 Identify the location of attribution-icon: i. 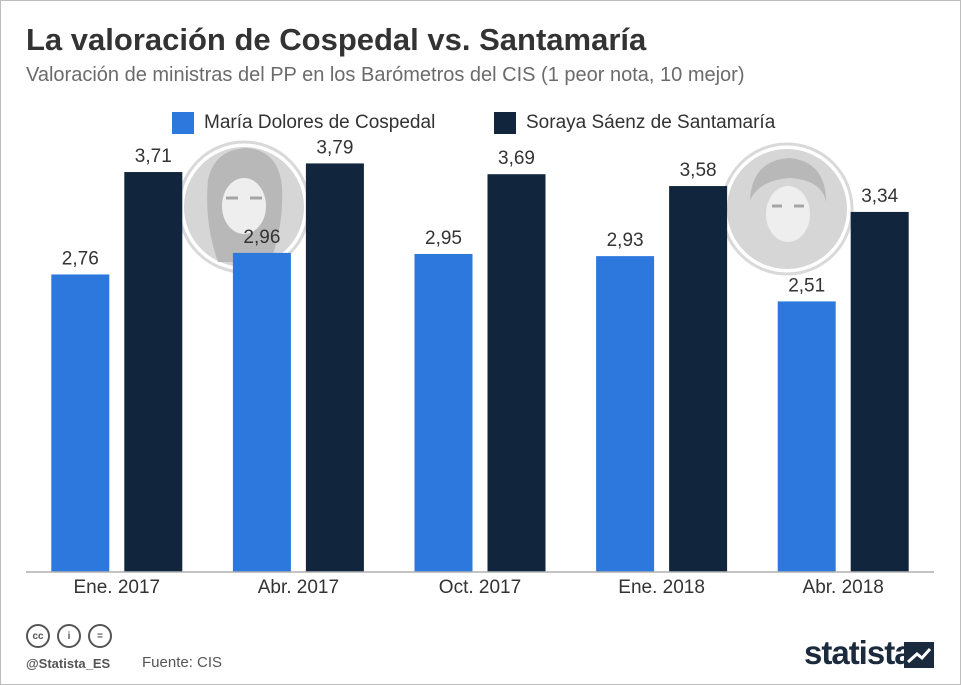
(69, 636).